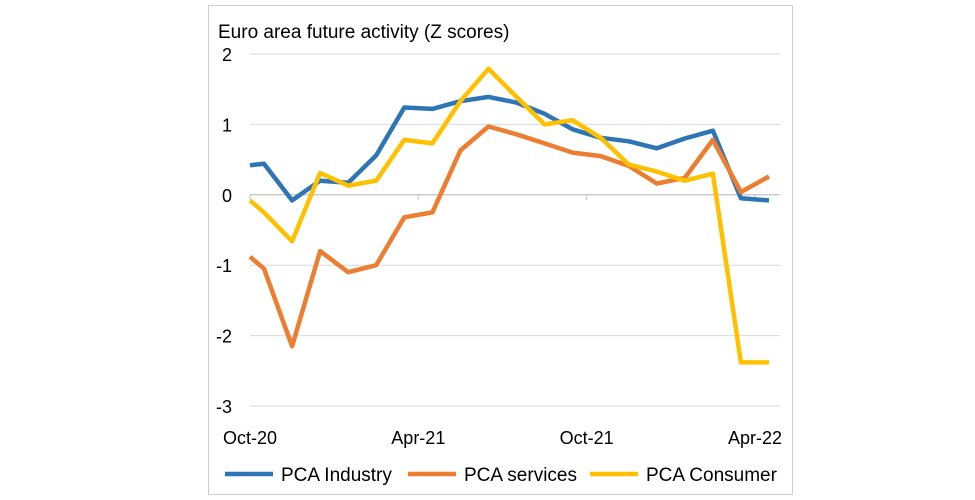 The height and width of the screenshot is (500, 975). I want to click on y-tick-label: 2, so click(227, 55).